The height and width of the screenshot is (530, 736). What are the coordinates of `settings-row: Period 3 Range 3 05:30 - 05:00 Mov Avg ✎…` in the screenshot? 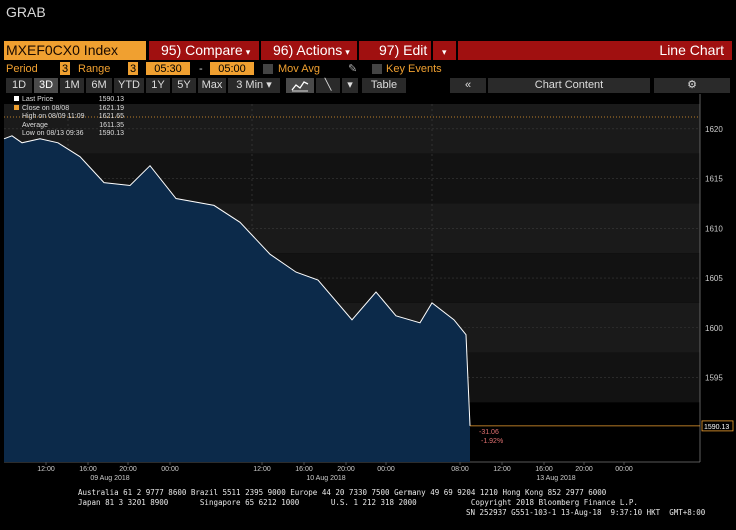 It's located at (368, 69).